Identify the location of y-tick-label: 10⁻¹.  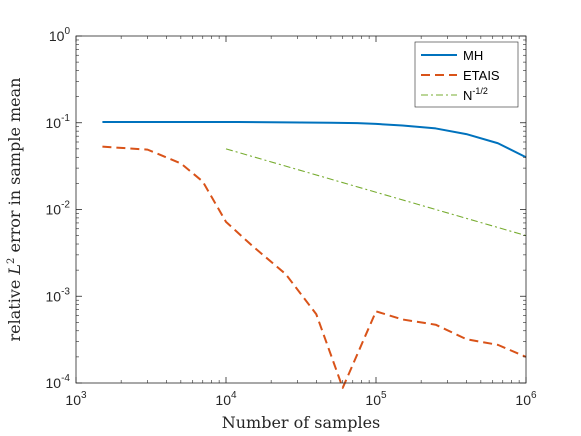
(58, 122).